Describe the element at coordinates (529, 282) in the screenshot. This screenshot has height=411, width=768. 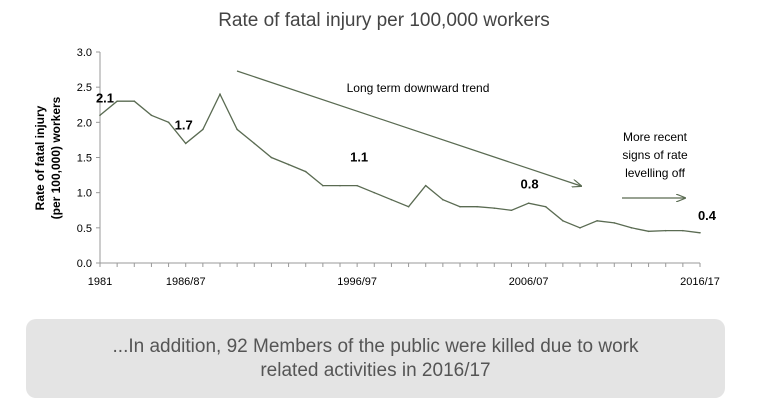
I see `x-tick-label: 2006/07` at that location.